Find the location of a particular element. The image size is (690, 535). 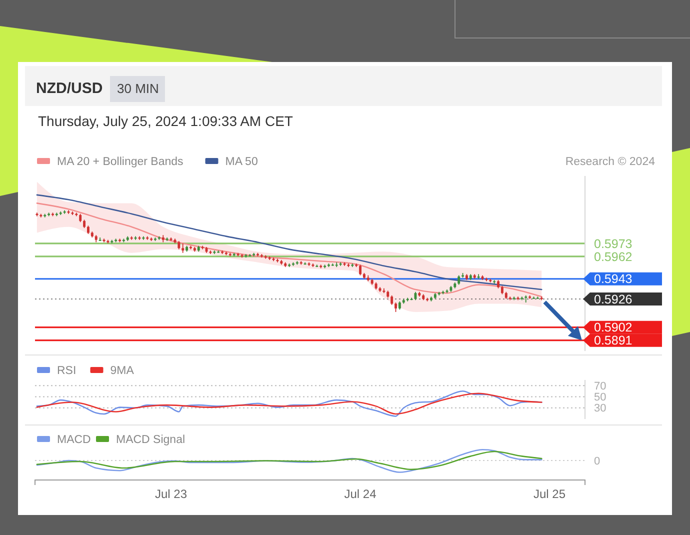

chart-subtitle: Thursday, July 25, 2024 1:09:33 AM CET is located at coordinates (166, 121).